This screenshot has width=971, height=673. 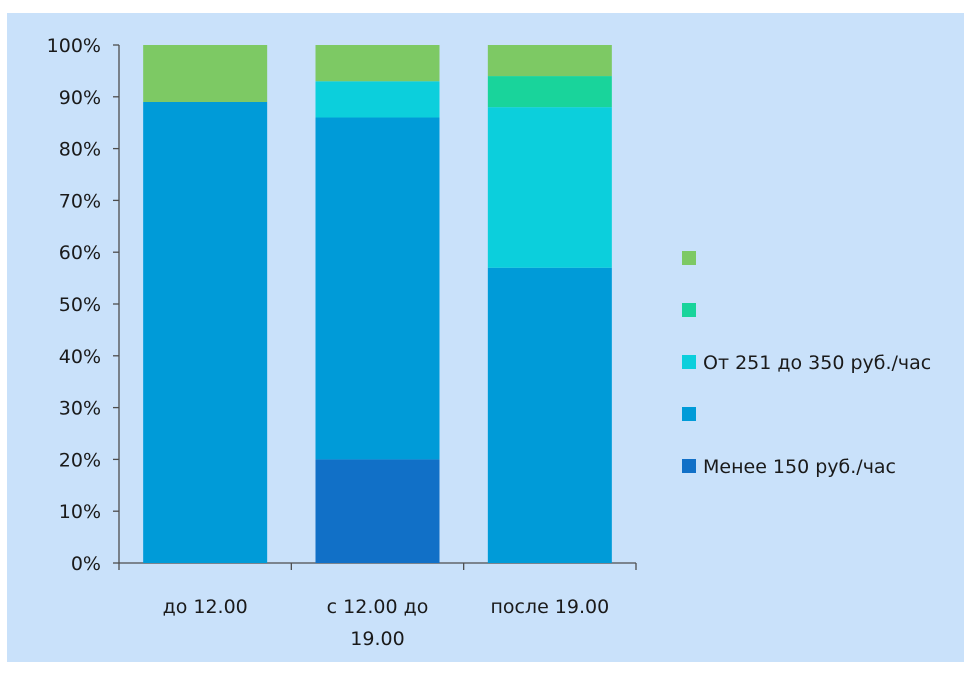 What do you see at coordinates (80, 201) in the screenshot?
I see `y-tick-label: 70%` at bounding box center [80, 201].